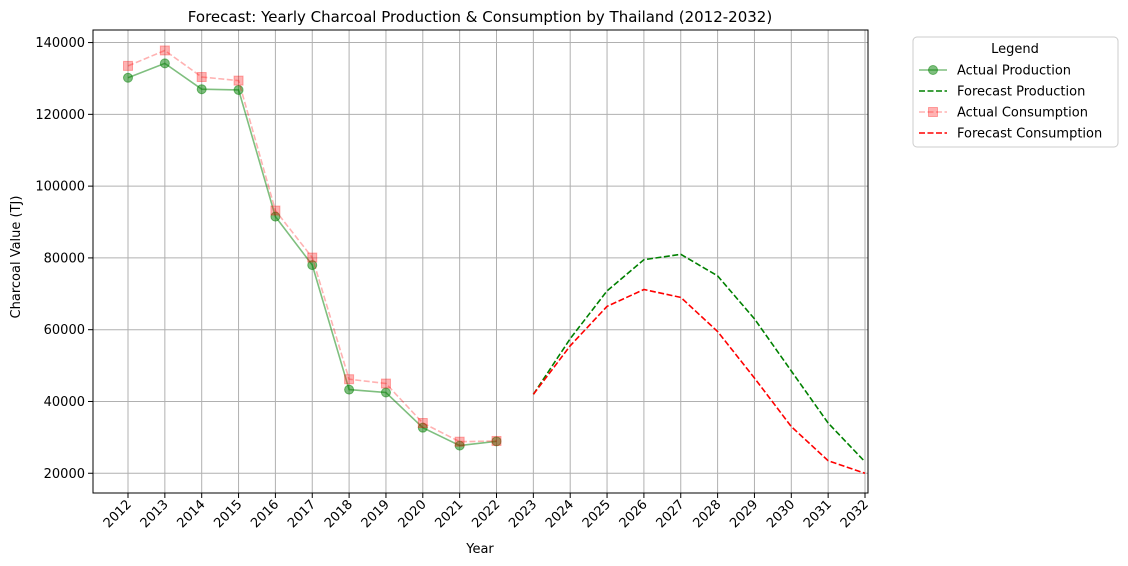  What do you see at coordinates (64, 402) in the screenshot?
I see `y-tick-label: 40000` at bounding box center [64, 402].